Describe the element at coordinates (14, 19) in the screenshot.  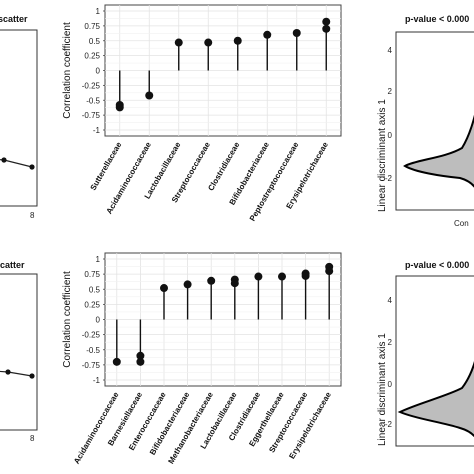
I see `left-top-title: scatter` at that location.